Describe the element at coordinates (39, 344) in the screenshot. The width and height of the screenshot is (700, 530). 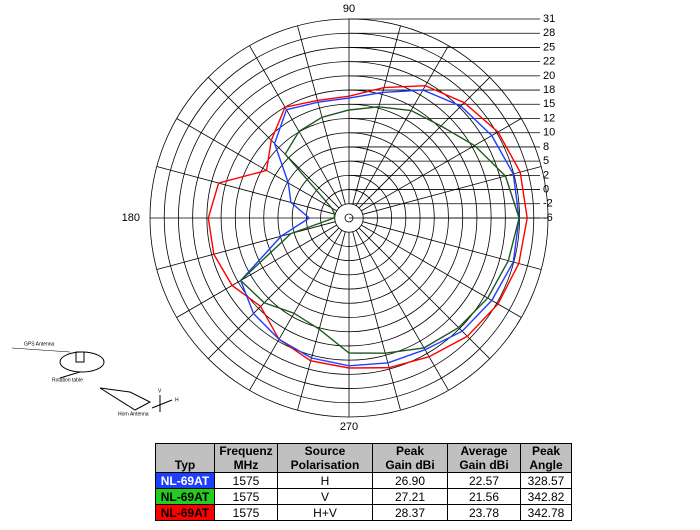
I see `diagram-label: GPS Antenna` at that location.